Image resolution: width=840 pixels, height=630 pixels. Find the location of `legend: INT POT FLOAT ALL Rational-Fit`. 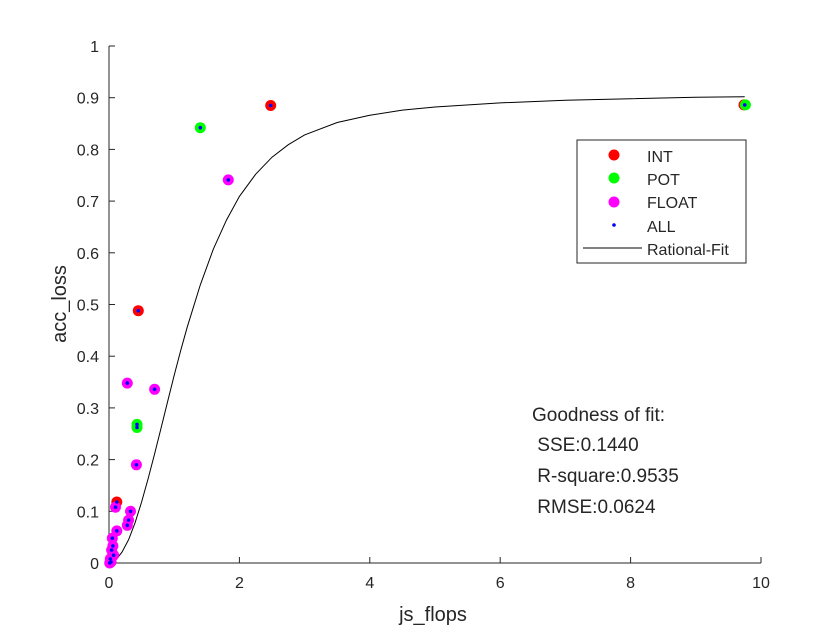

legend: INT POT FLOAT ALL Rational-Fit is located at coordinates (661, 201).